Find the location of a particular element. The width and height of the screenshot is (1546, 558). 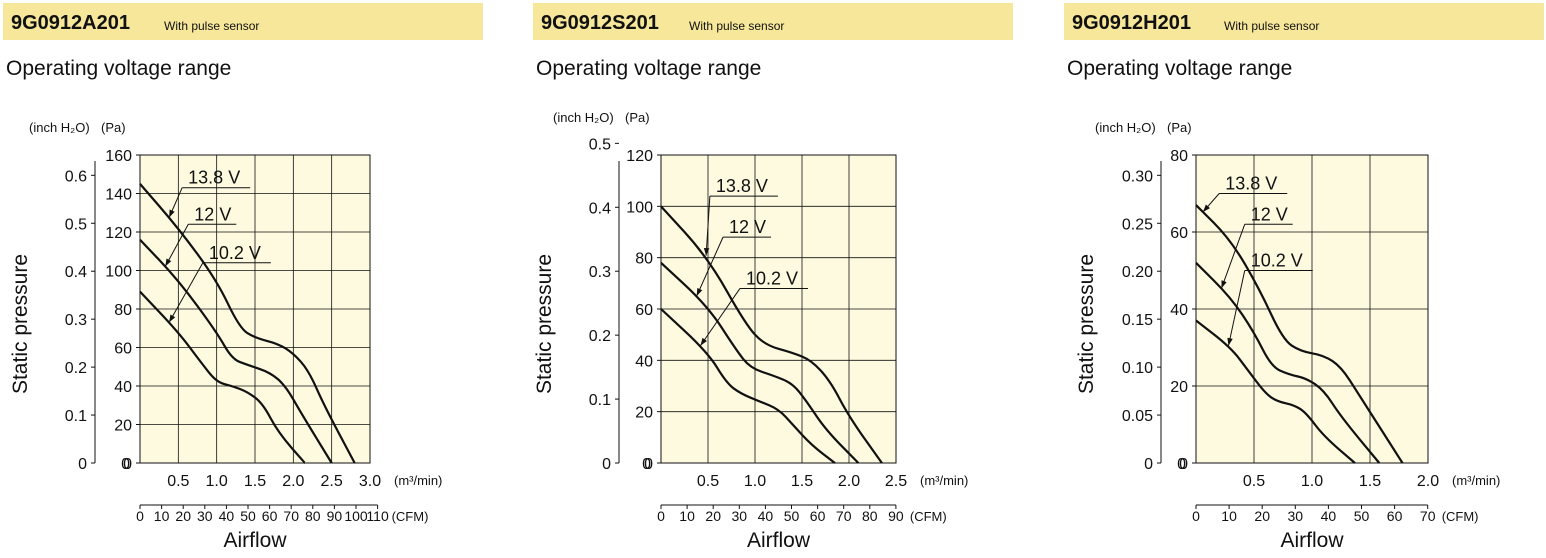

x-zero-label: 0 is located at coordinates (1181, 464).